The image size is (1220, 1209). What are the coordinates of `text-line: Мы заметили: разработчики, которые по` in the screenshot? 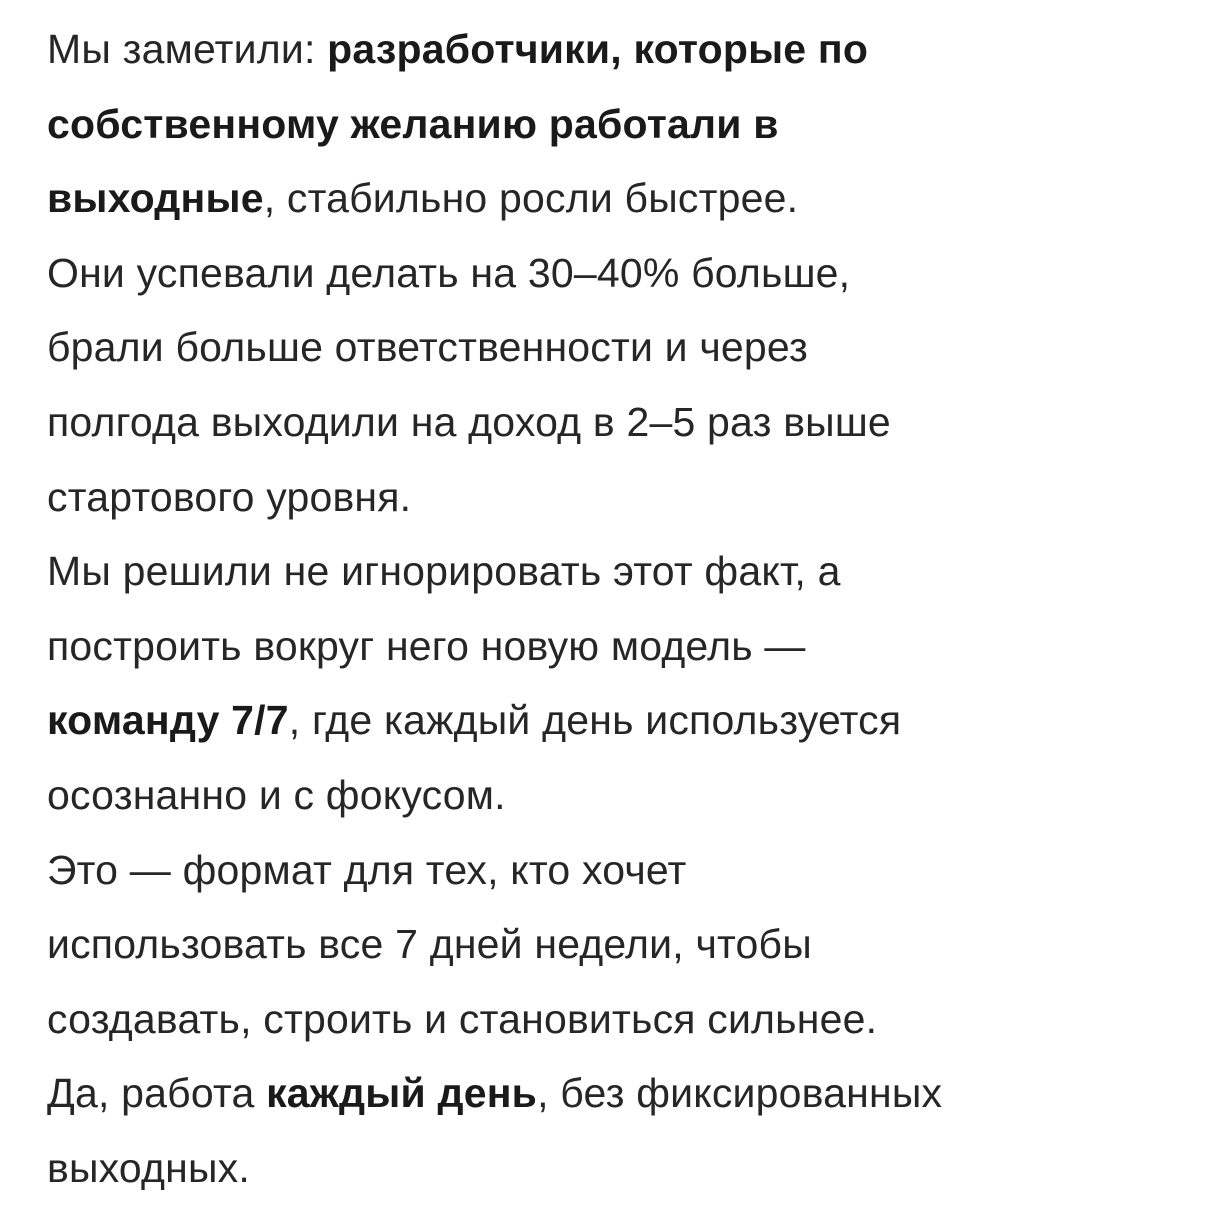 It's located at (494, 49).